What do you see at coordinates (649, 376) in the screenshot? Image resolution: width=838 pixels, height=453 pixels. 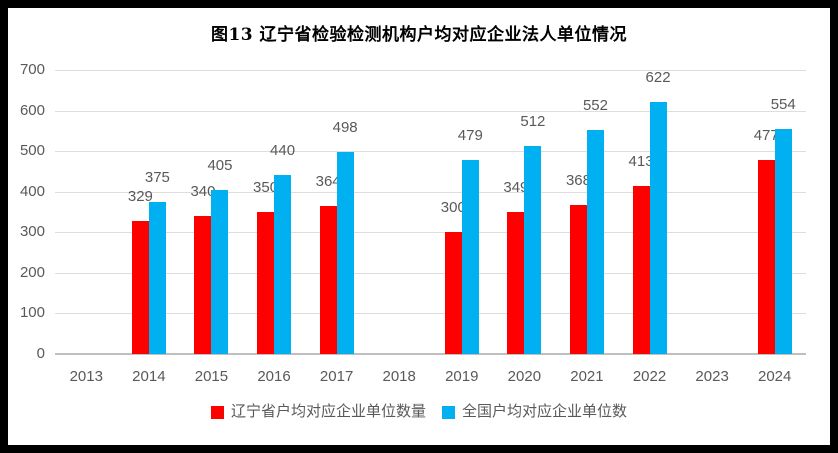 I see `x-axis-label: 2022` at bounding box center [649, 376].